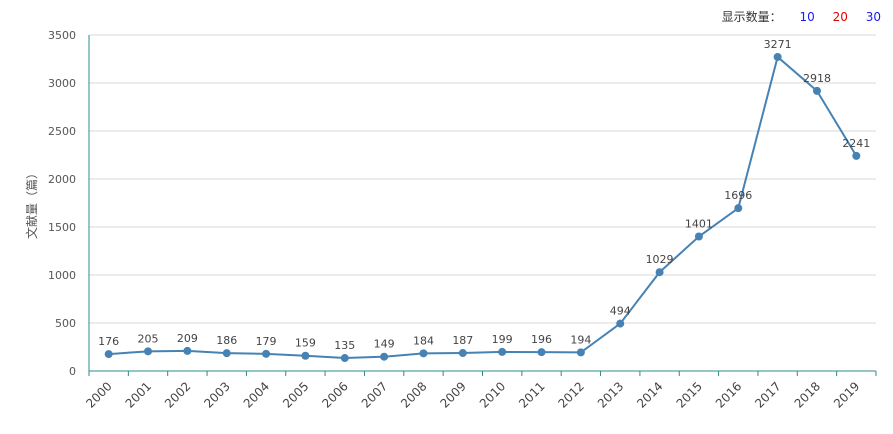 The width and height of the screenshot is (893, 434). What do you see at coordinates (840, 17) in the screenshot?
I see `count-option-20: 20` at bounding box center [840, 17].